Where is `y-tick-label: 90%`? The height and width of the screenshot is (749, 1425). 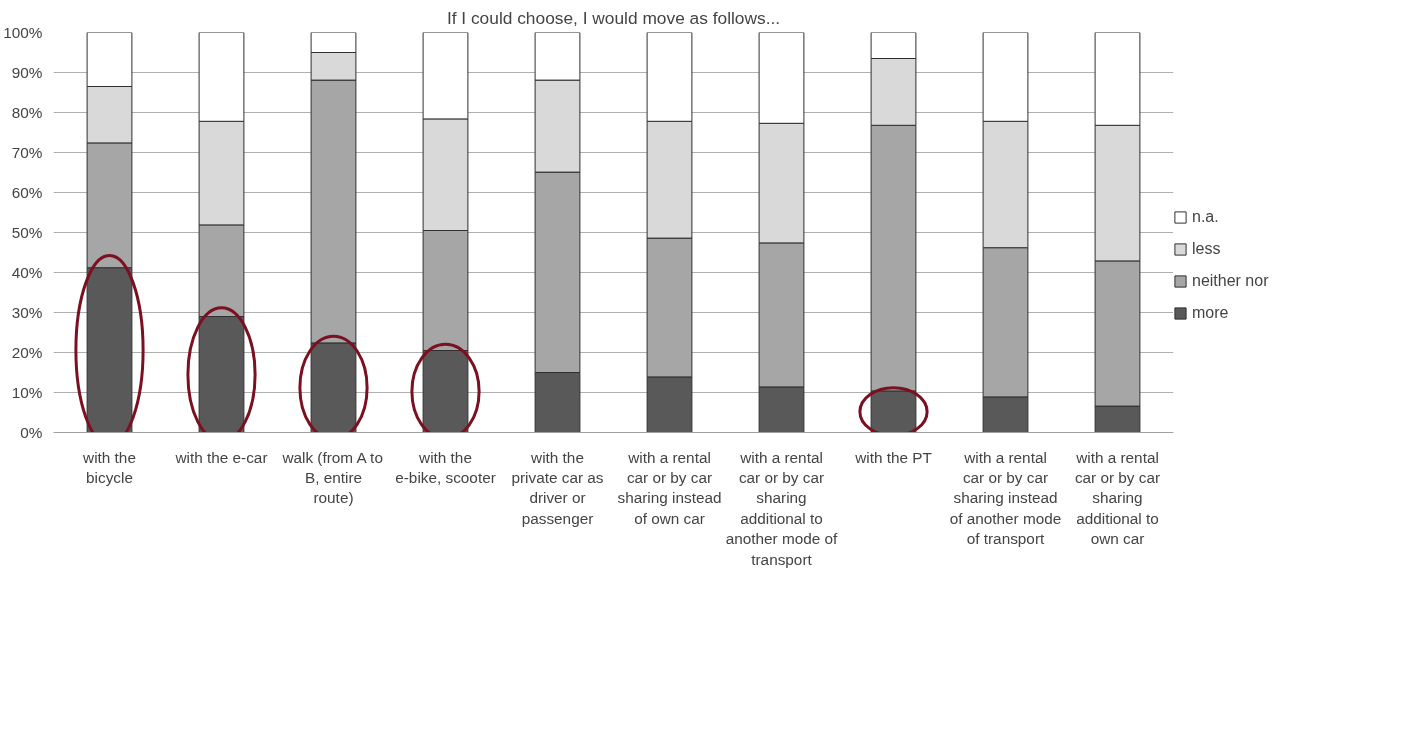 y-tick-label: 90% is located at coordinates (27, 72).